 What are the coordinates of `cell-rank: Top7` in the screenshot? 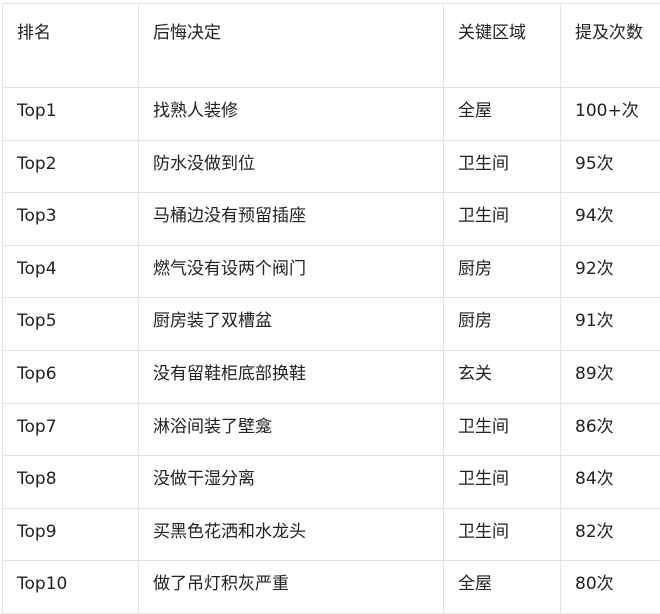 It's located at (71, 429).